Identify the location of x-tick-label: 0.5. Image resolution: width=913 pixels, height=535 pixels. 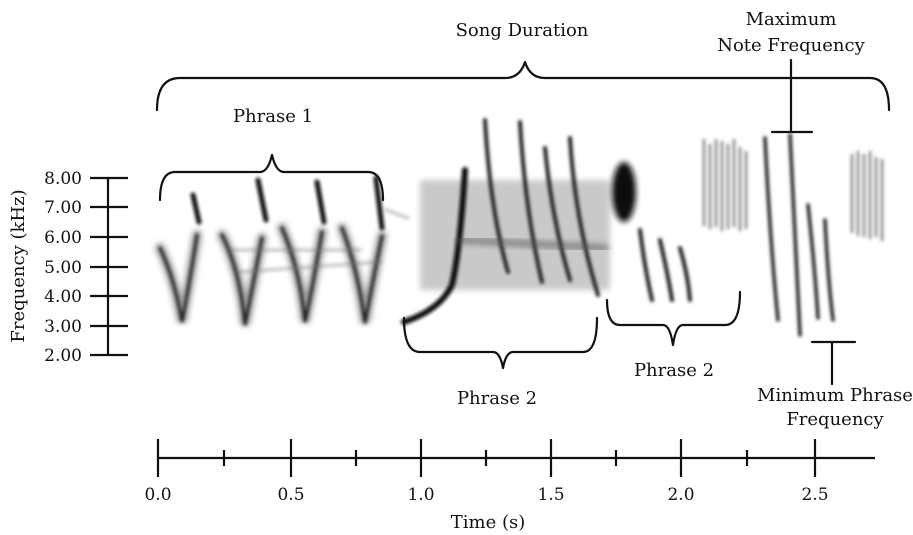
(290, 495).